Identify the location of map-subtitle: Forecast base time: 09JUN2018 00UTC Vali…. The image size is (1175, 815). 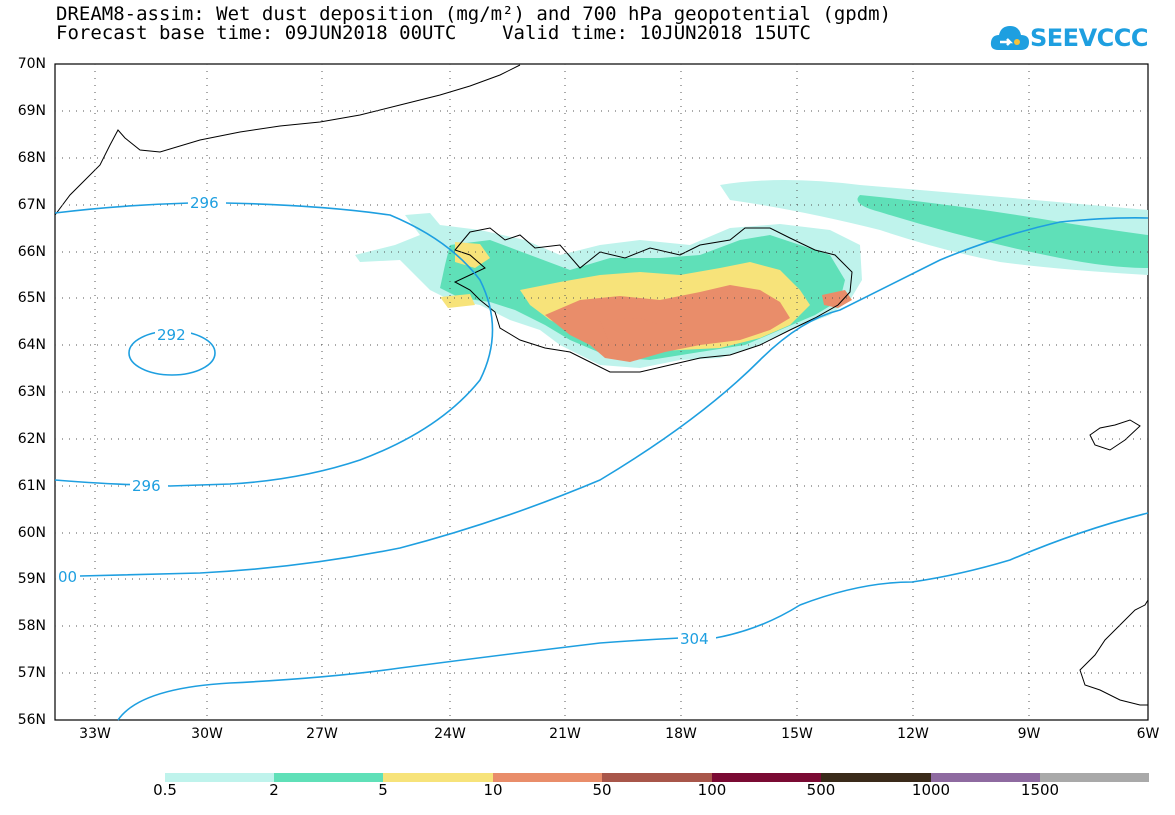
(433, 33).